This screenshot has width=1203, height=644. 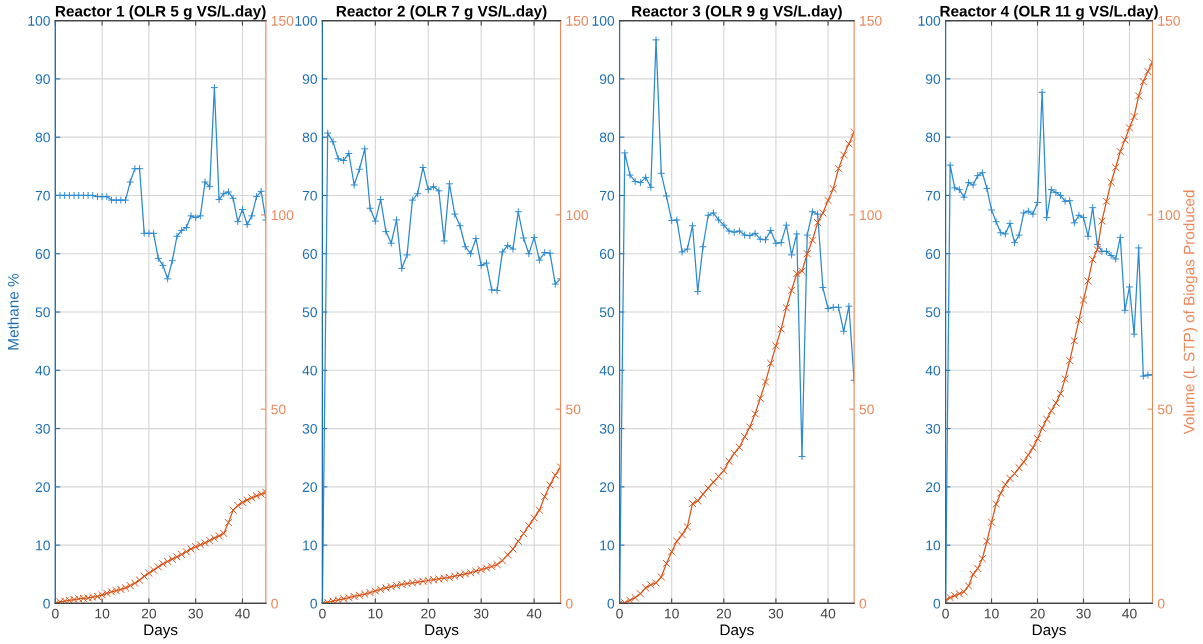 What do you see at coordinates (1049, 12) in the screenshot?
I see `chart-title: Reactor 4 (OLR 11 g VS/L.day)` at bounding box center [1049, 12].